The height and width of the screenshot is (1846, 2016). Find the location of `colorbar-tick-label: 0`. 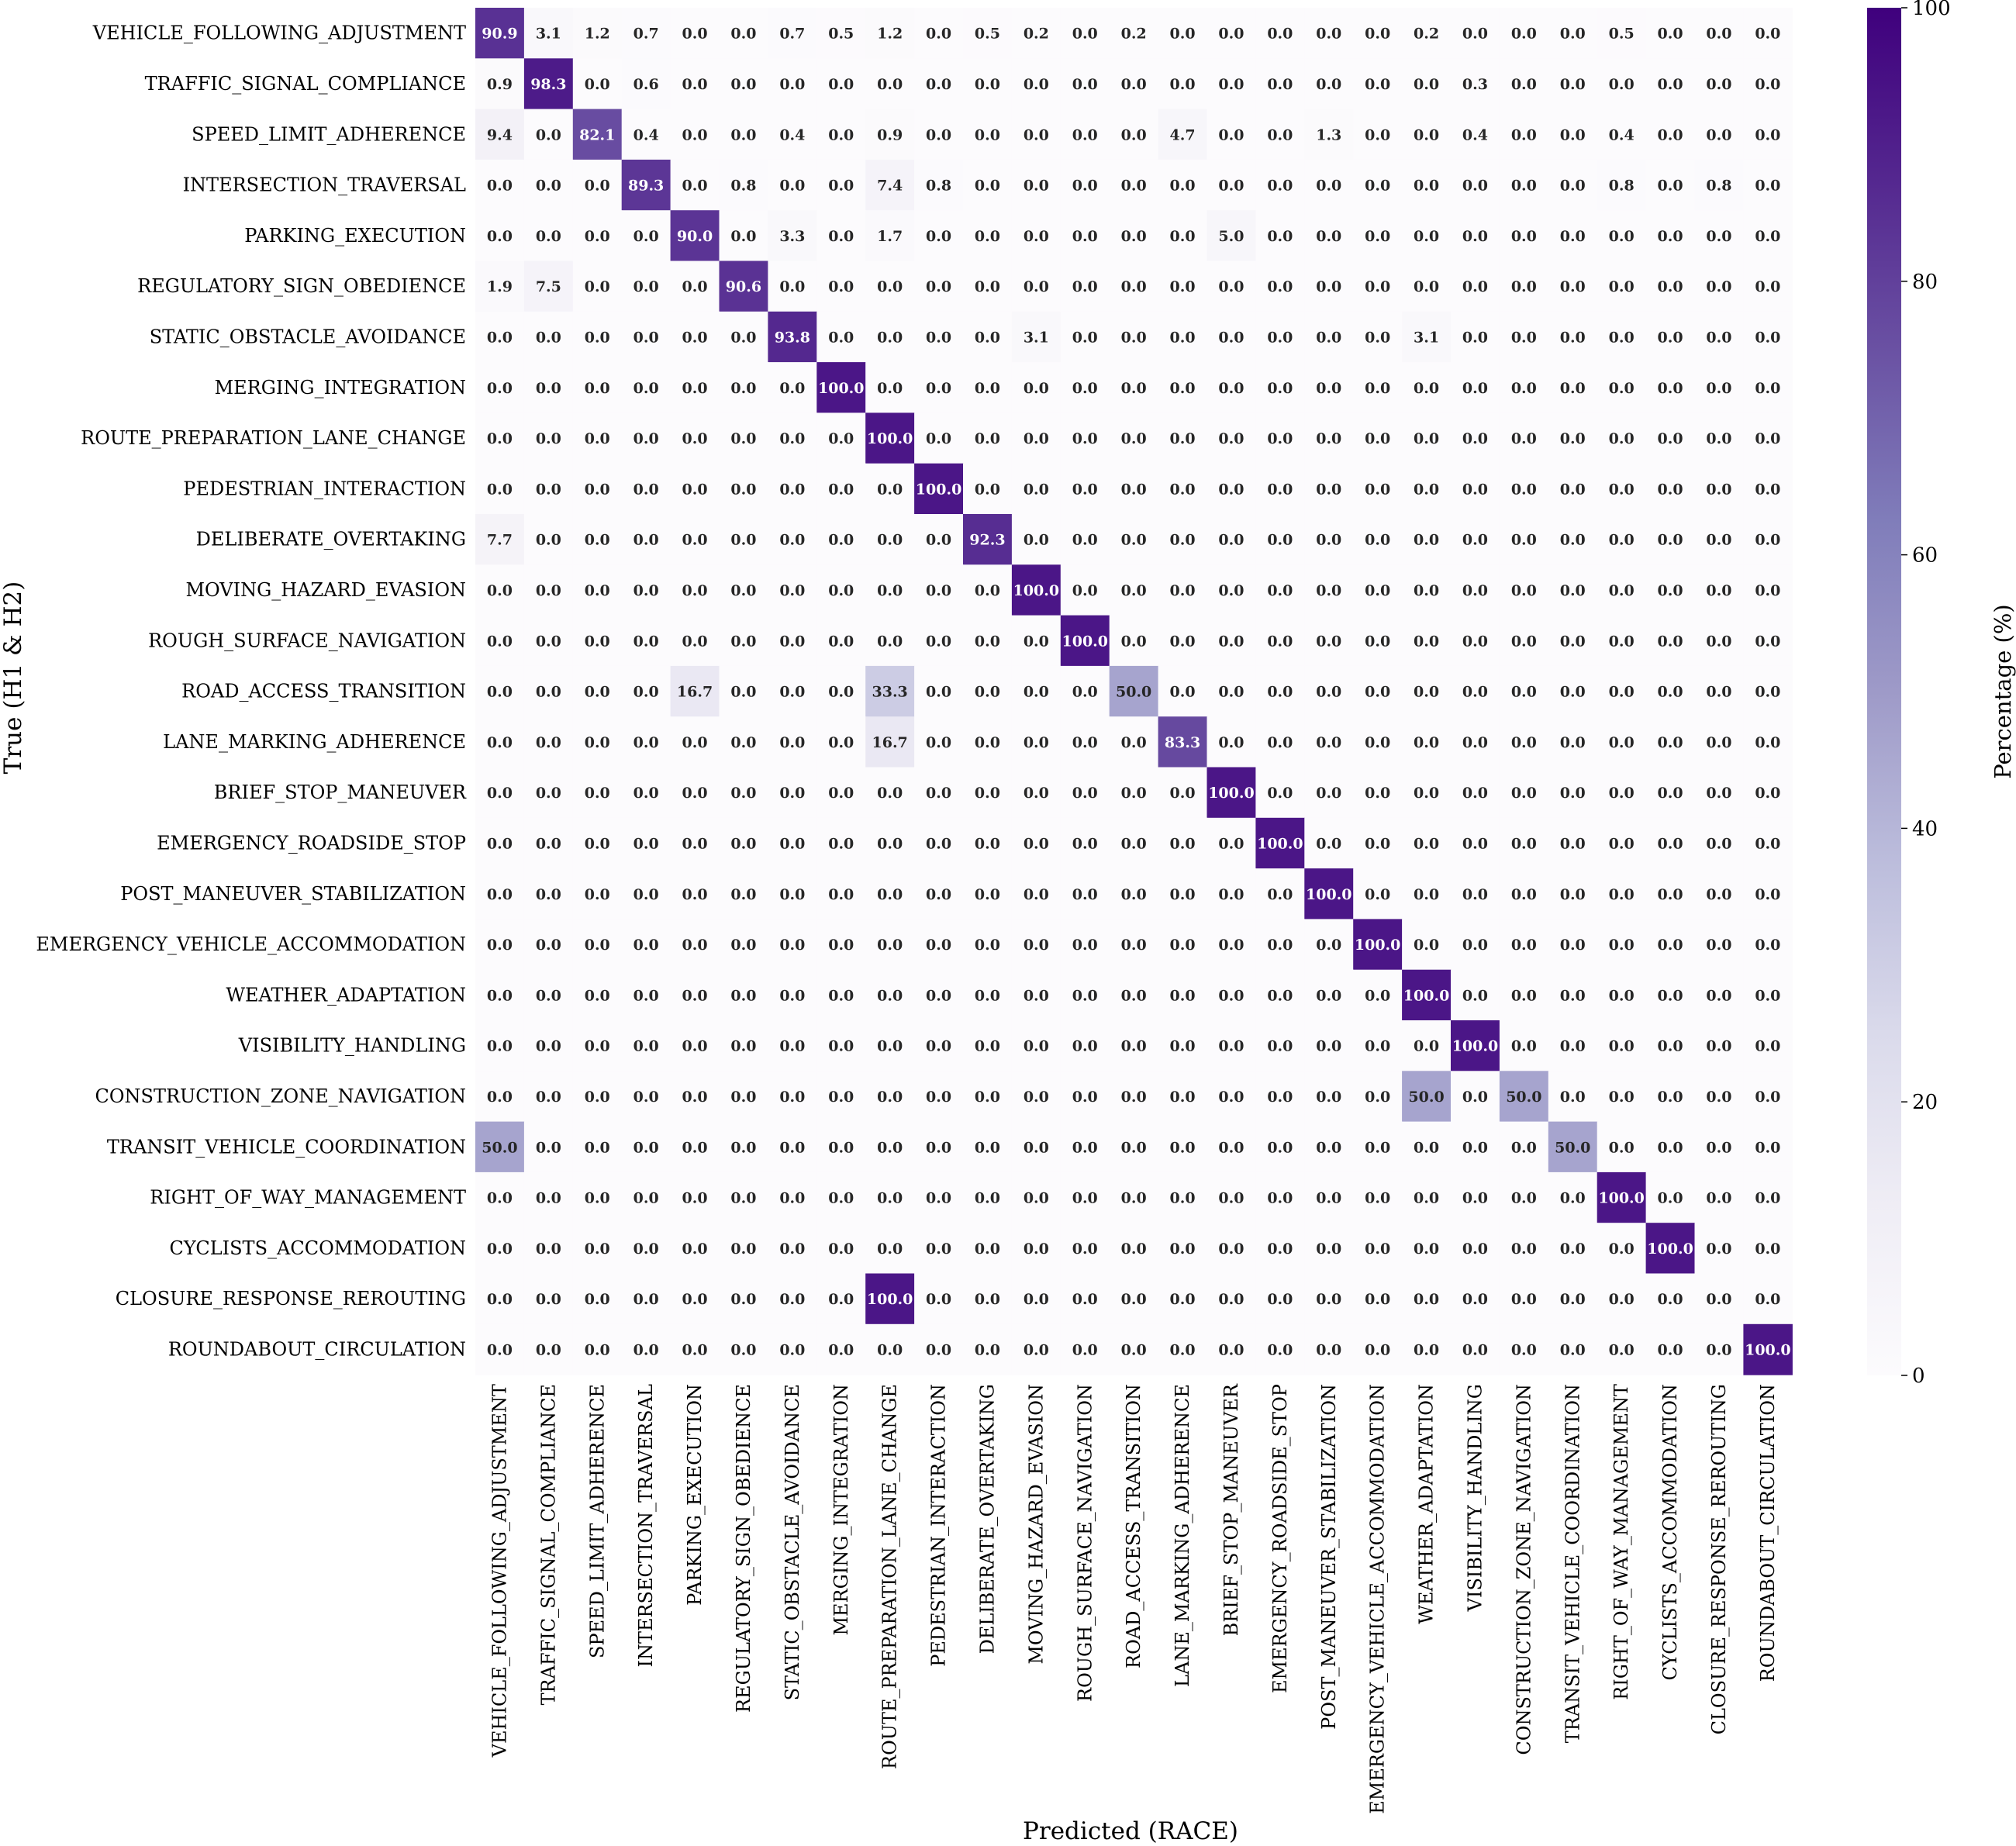

colorbar-tick-label: 0 is located at coordinates (1919, 1376).